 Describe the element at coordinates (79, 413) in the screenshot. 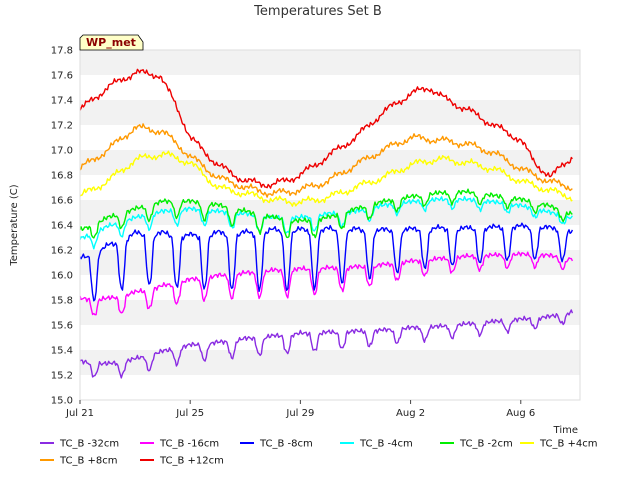

I see `x-tick-label: Jul 21` at that location.